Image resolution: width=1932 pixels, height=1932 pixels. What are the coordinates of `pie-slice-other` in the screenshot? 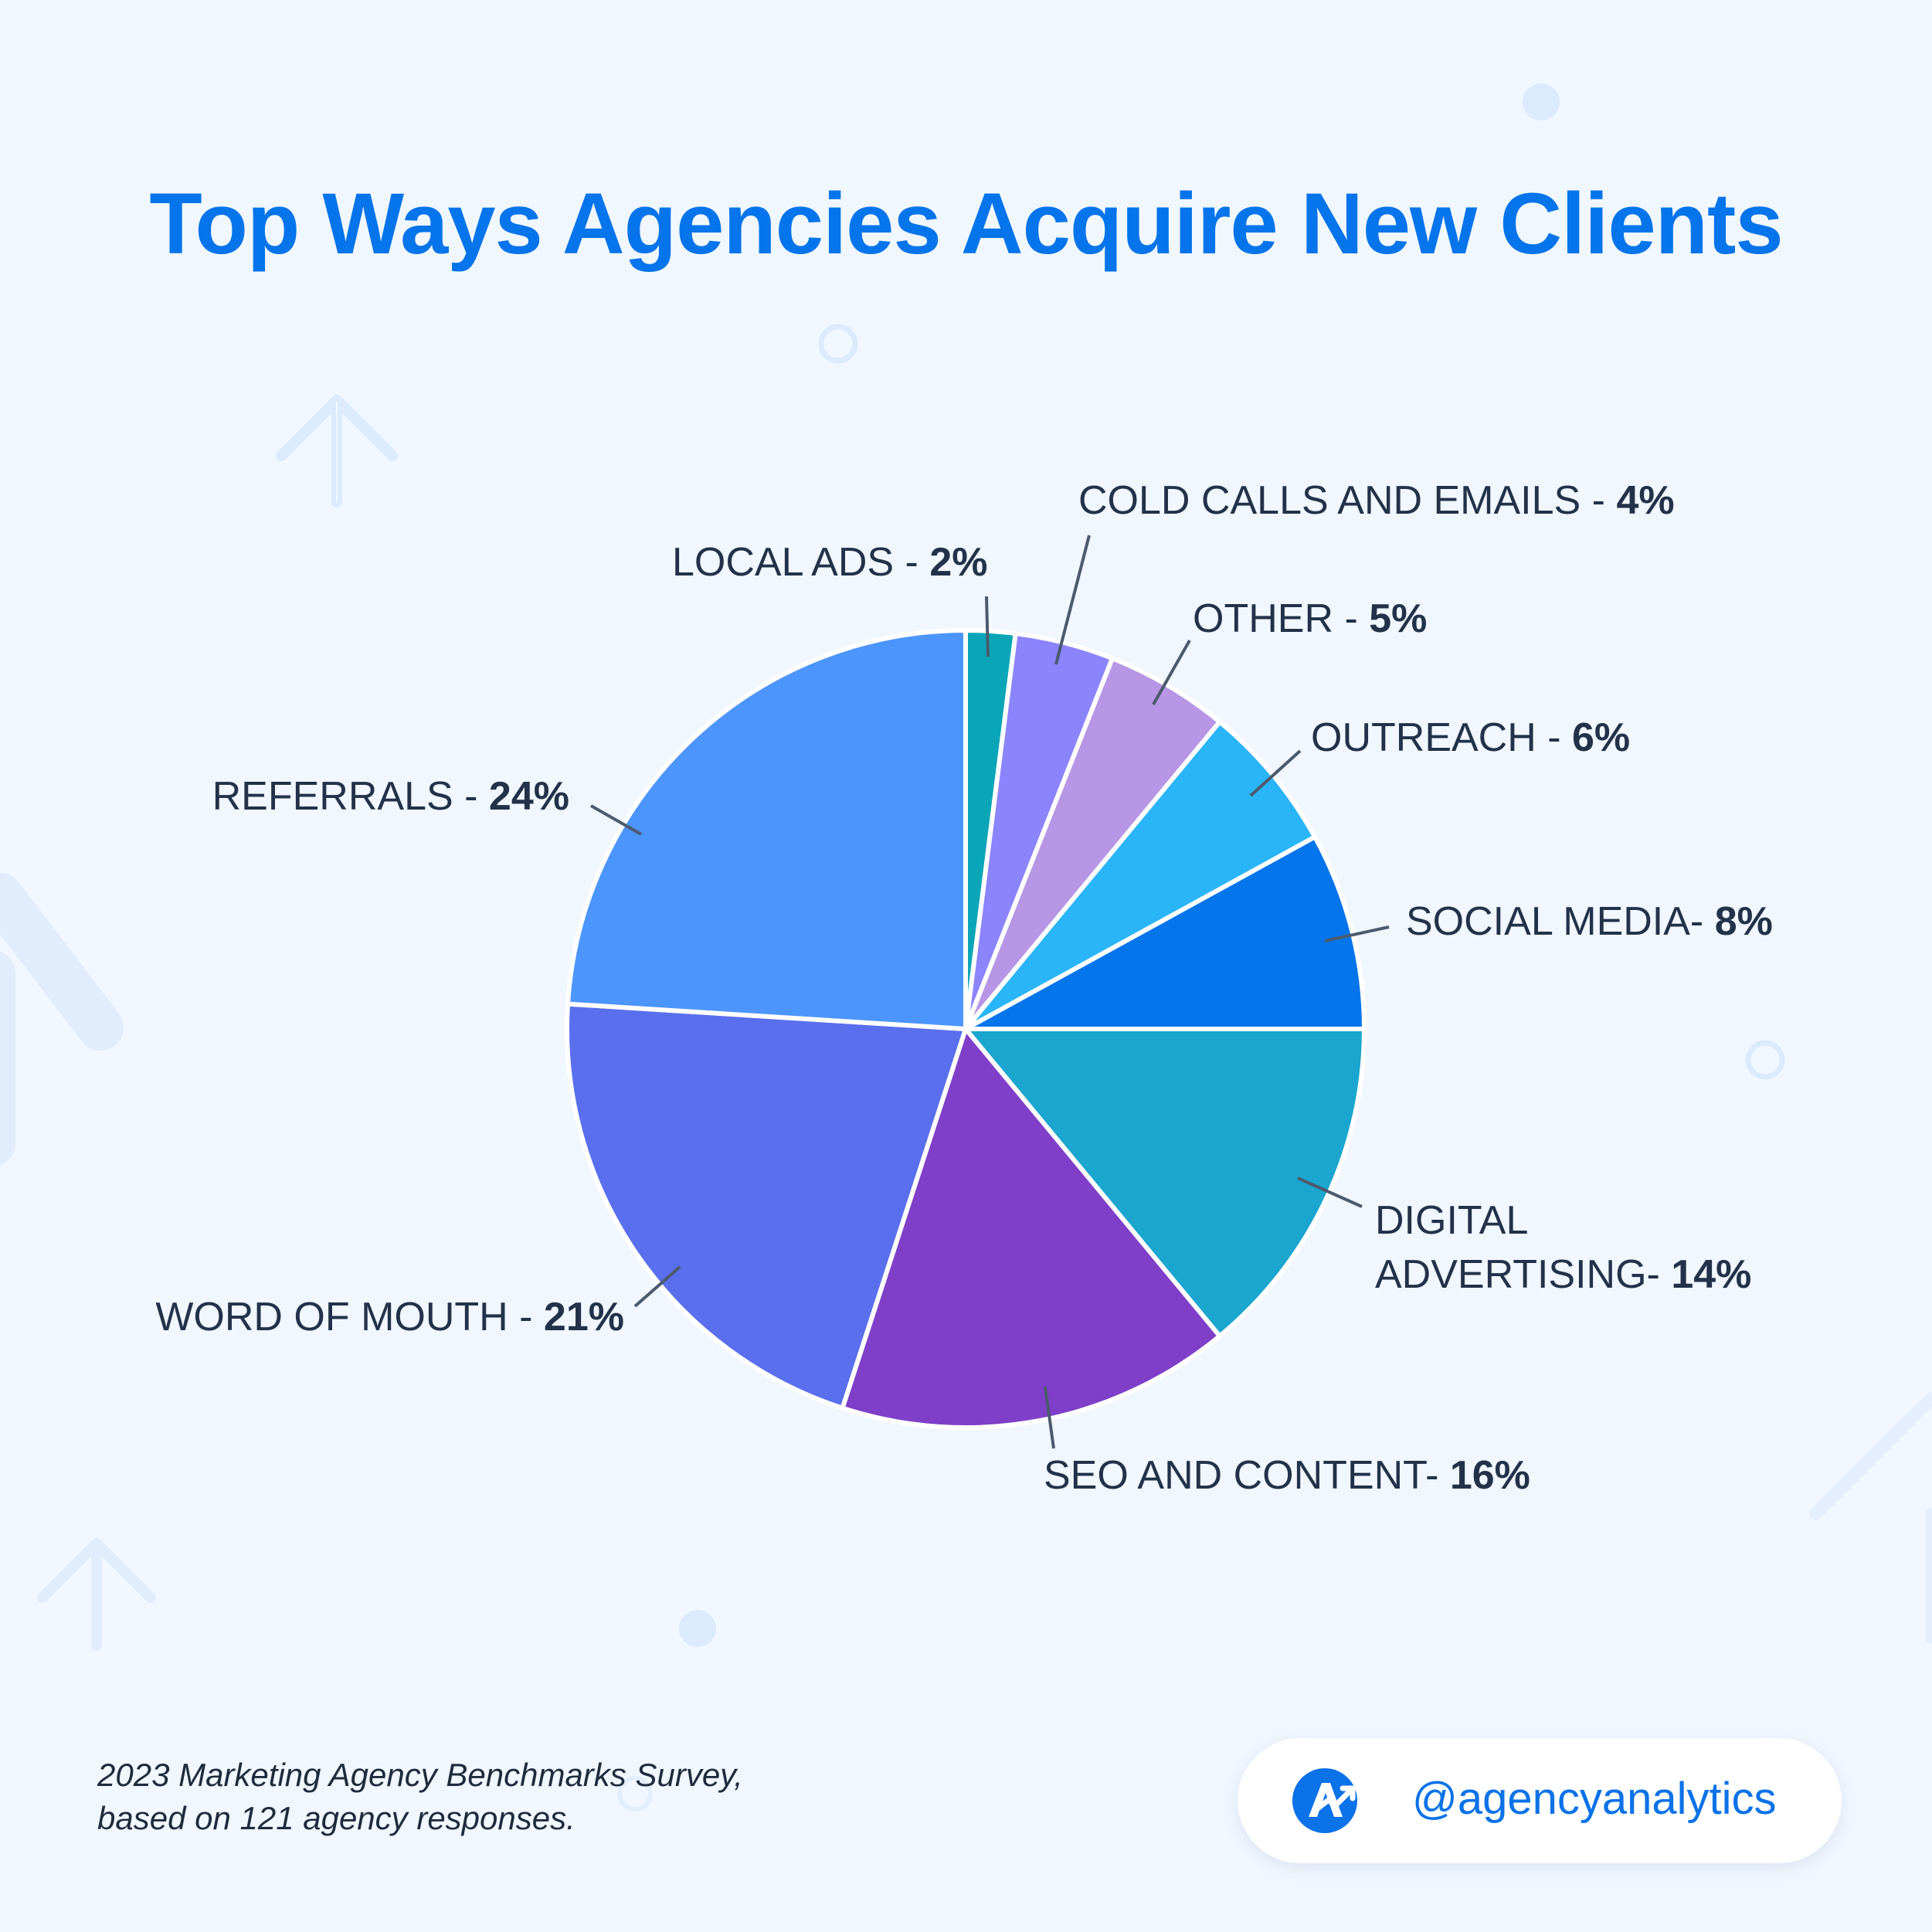 It's located at (1093, 844).